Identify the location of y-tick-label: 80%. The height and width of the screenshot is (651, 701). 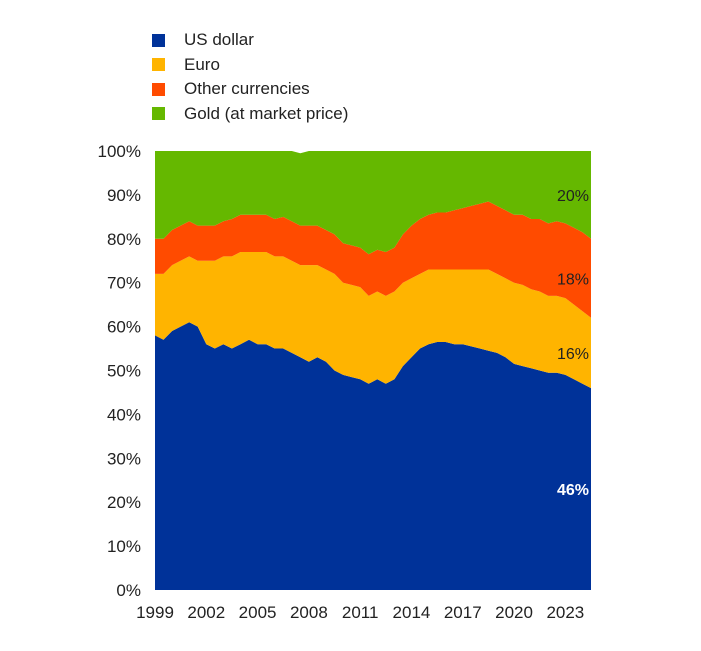
(124, 239).